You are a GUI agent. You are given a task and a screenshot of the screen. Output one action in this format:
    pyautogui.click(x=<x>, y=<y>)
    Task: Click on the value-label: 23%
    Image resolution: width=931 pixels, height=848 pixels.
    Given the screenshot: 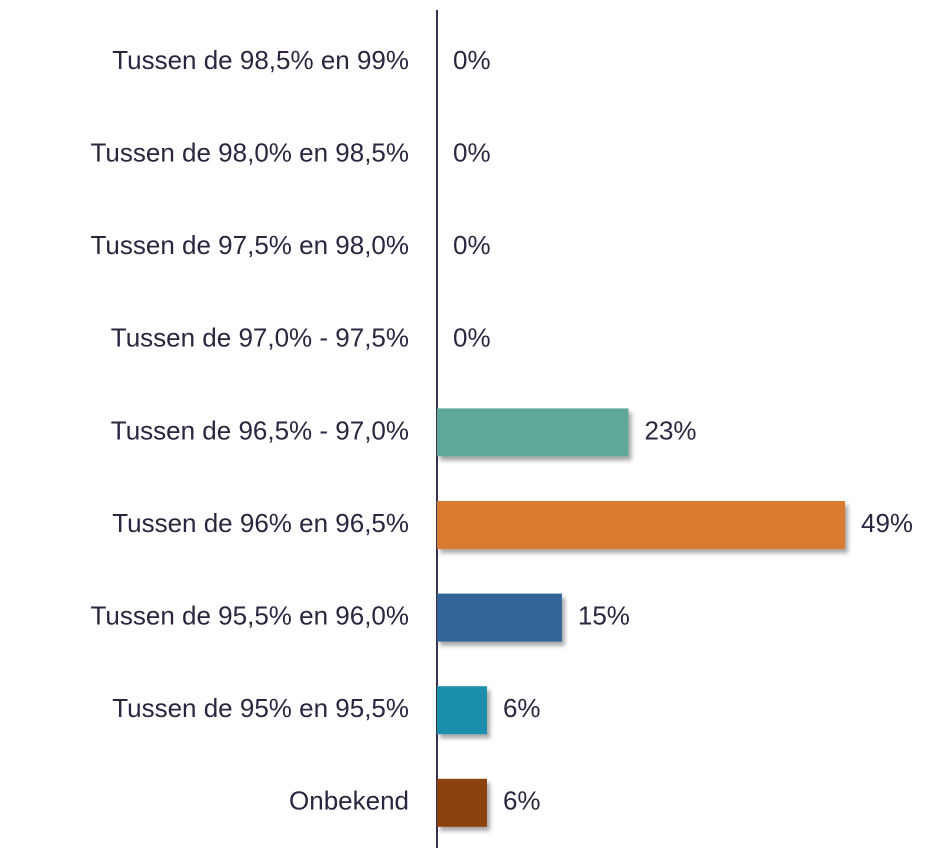 What is the action you would take?
    pyautogui.click(x=671, y=430)
    